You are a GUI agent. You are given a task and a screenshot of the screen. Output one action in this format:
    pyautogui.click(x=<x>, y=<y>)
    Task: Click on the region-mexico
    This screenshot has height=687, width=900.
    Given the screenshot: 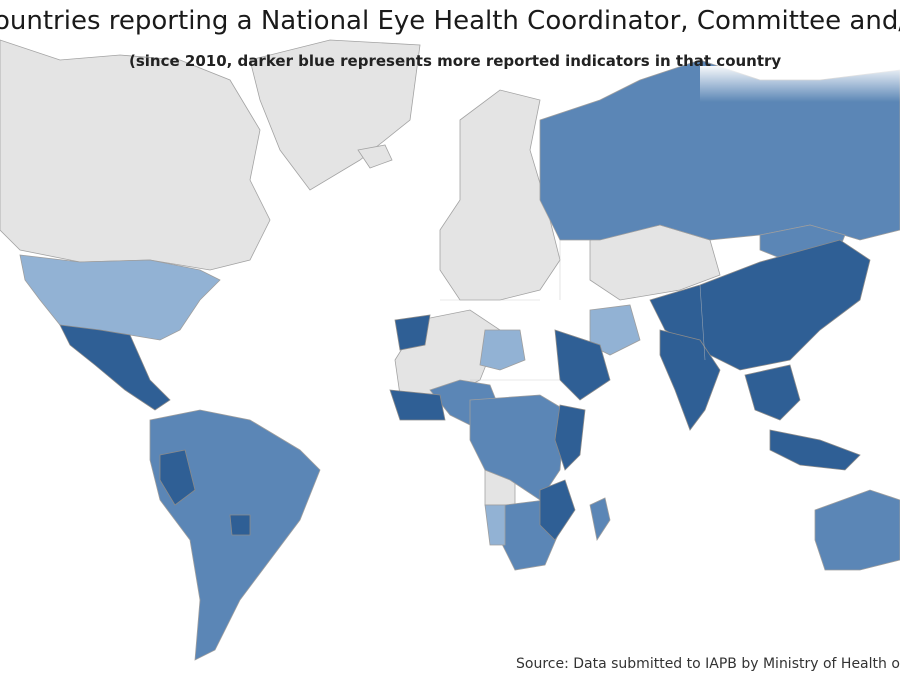 What is the action you would take?
    pyautogui.click(x=115, y=367)
    